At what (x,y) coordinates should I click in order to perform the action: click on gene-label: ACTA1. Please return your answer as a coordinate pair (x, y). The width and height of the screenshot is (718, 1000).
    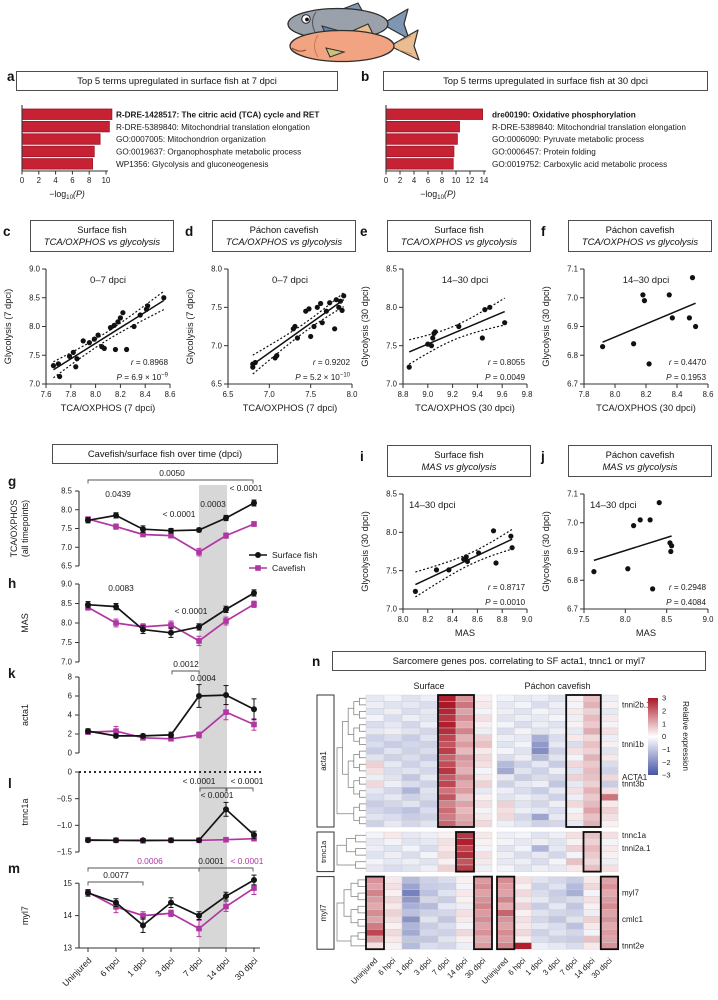
    Looking at the image, I should click on (635, 777).